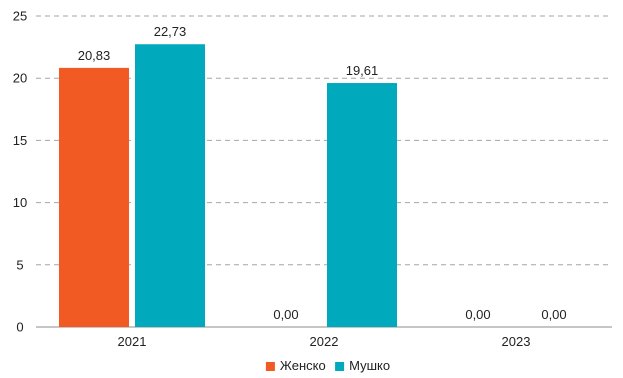 This screenshot has height=378, width=623. What do you see at coordinates (20, 16) in the screenshot?
I see `y-tick-label: 25` at bounding box center [20, 16].